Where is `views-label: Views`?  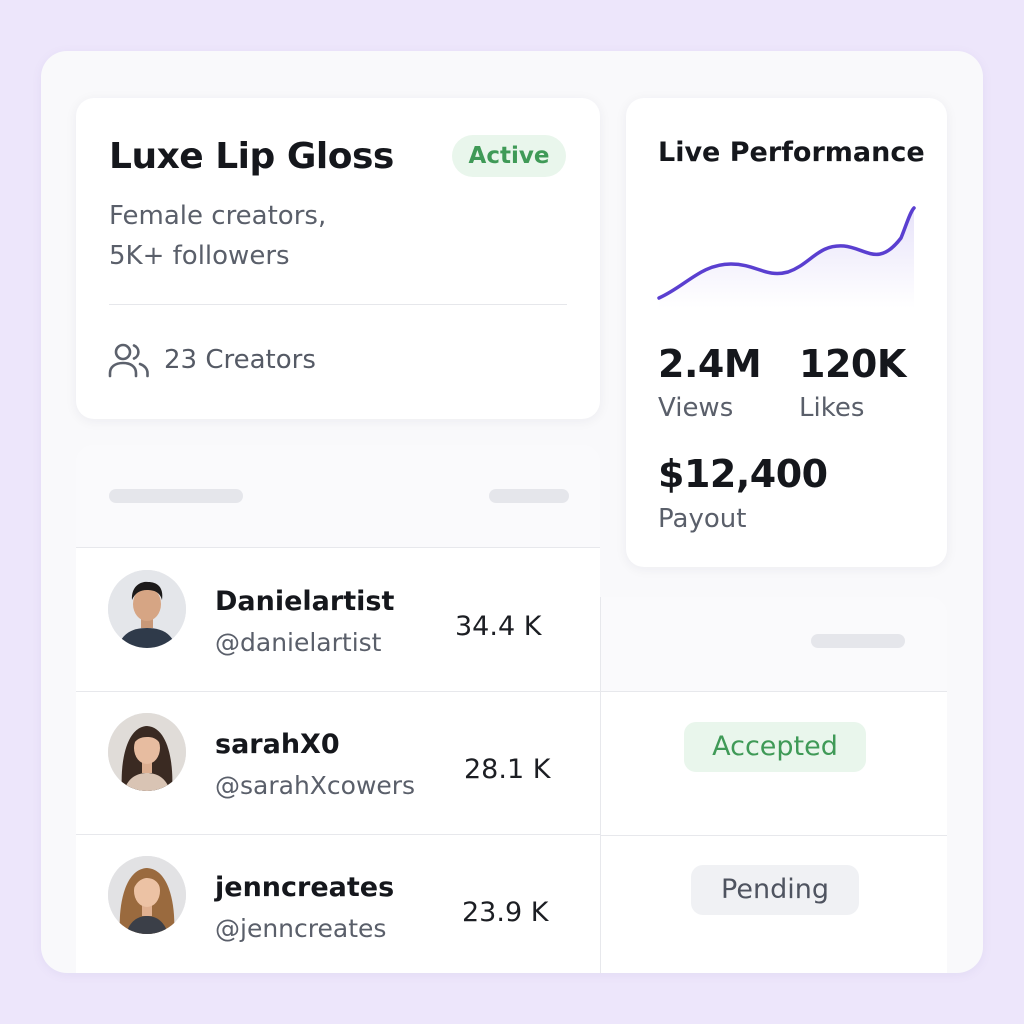 views-label: Views is located at coordinates (696, 408).